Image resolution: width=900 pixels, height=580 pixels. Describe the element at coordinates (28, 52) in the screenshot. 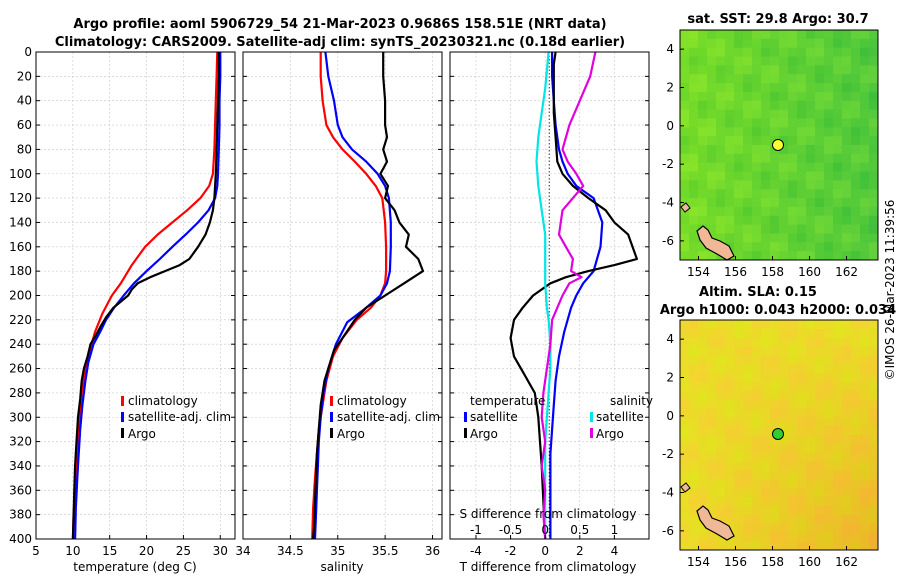

I see `y-tick-label: 0` at that location.